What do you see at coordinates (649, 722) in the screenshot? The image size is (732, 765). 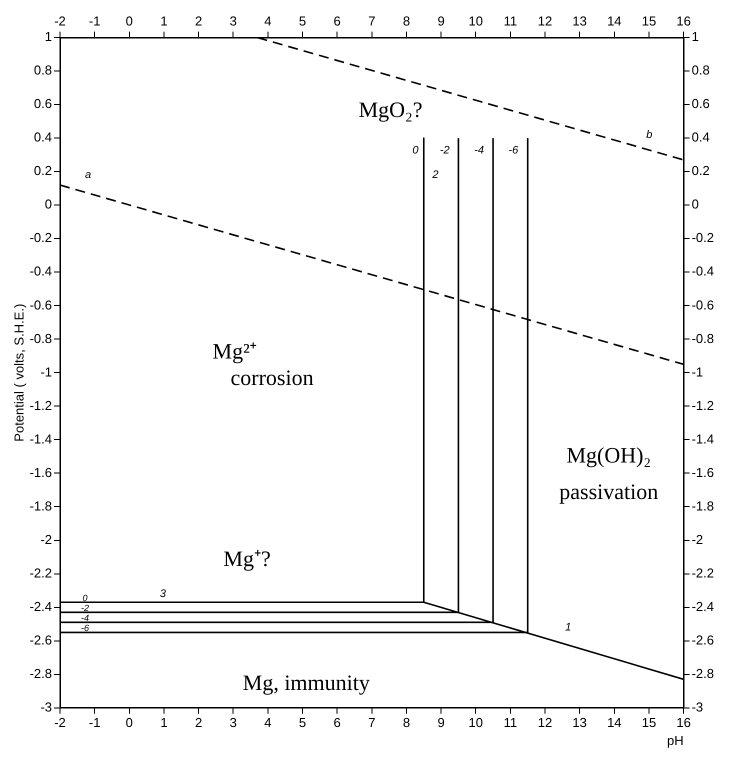 I see `x-tick-label: 15` at bounding box center [649, 722].